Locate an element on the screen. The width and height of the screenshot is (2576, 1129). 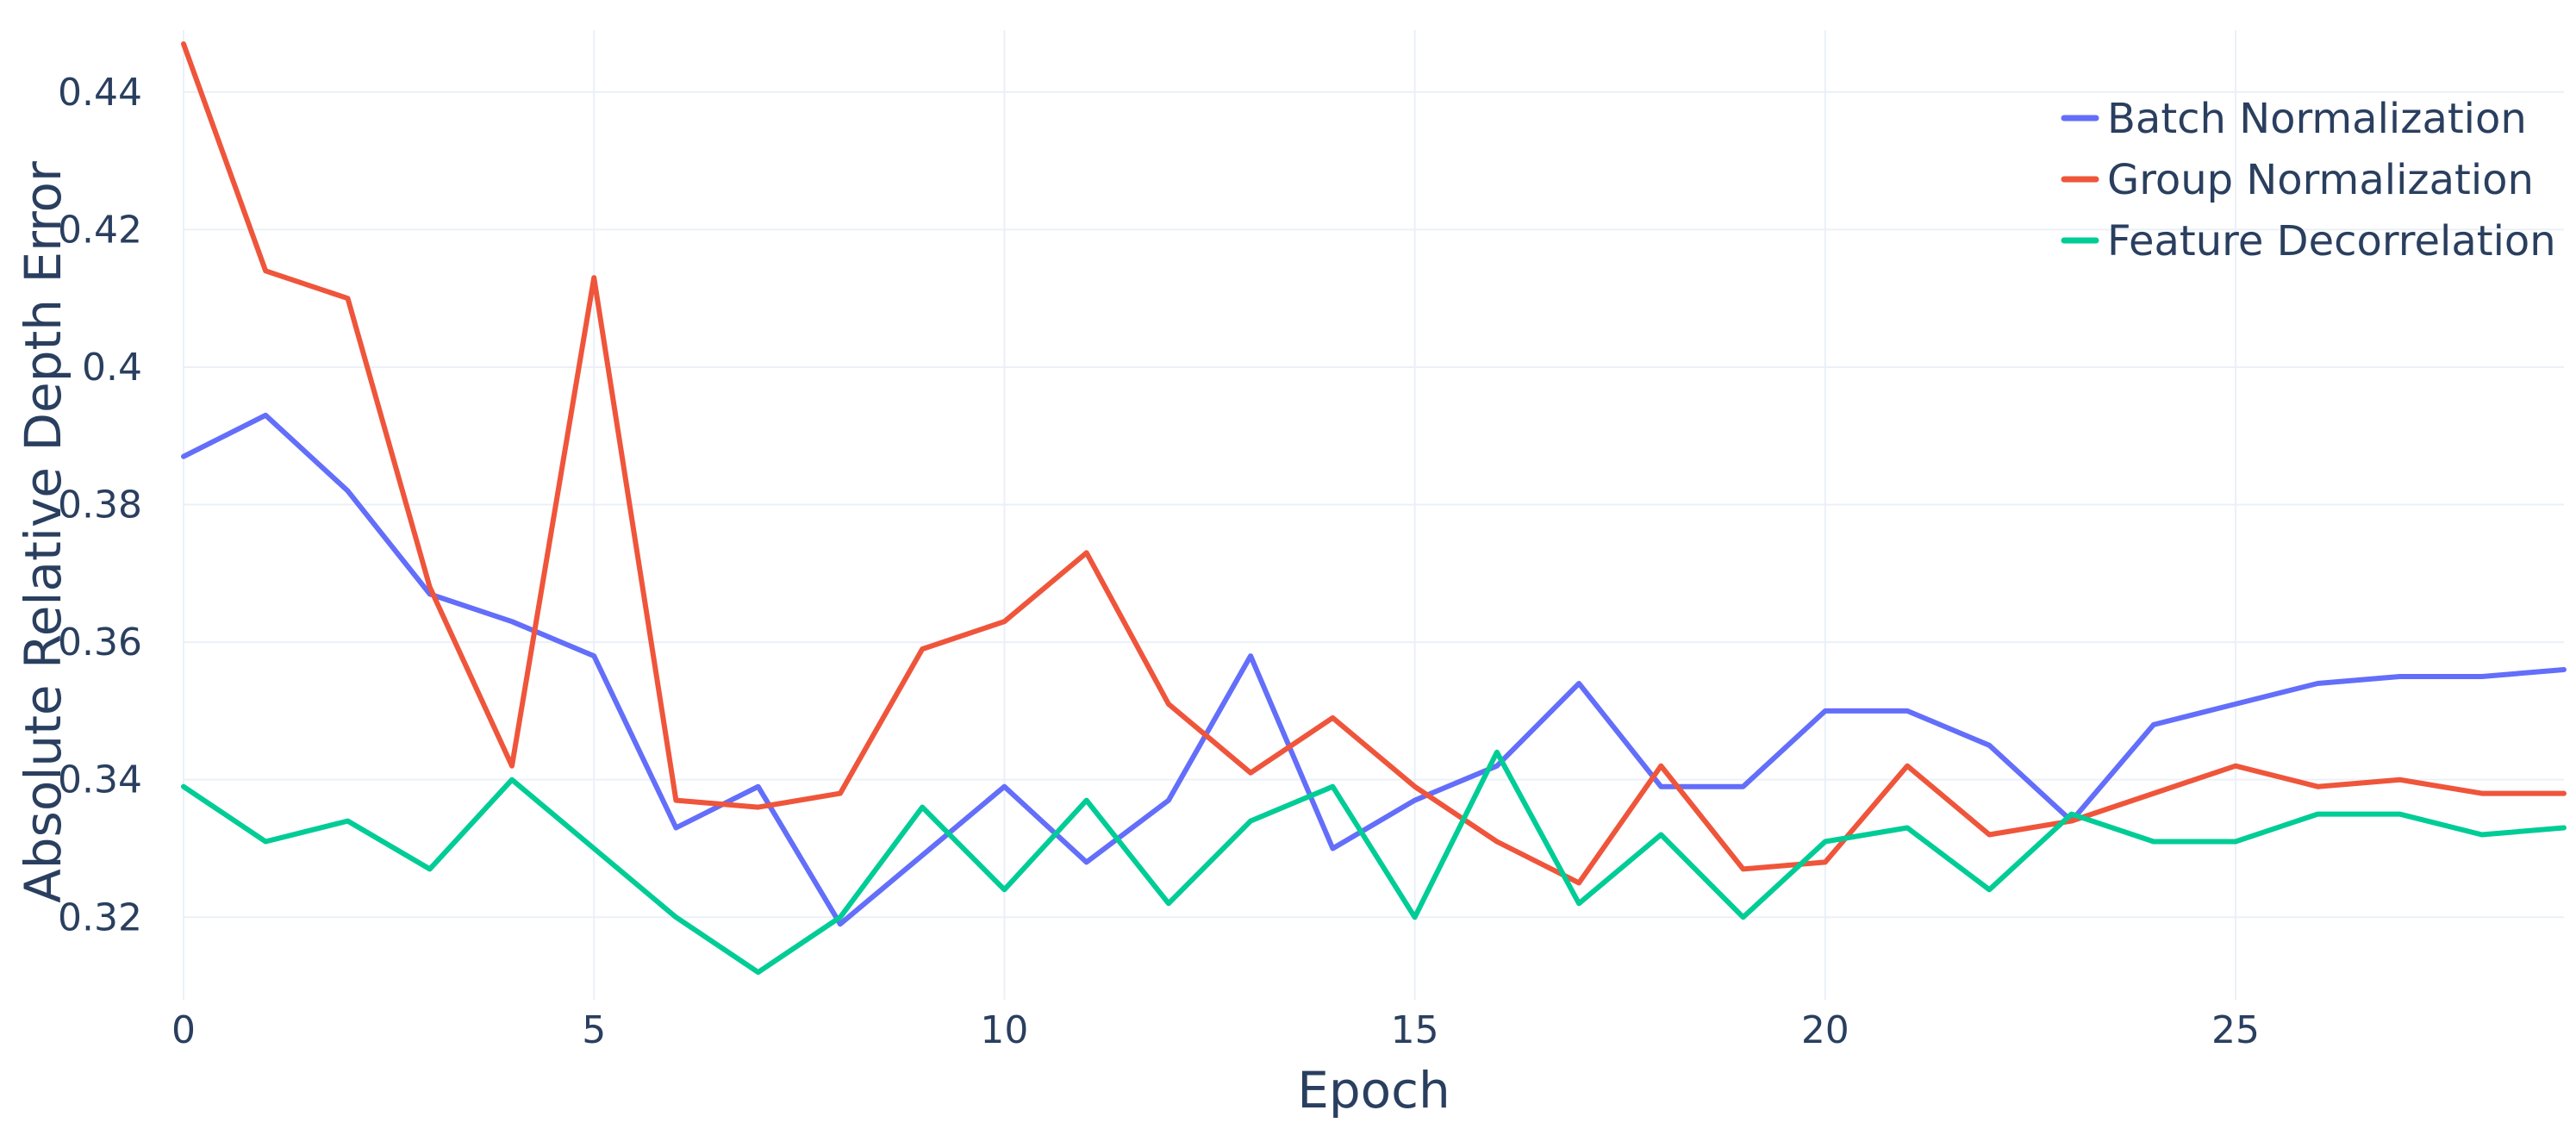
x-tick-label: 0 is located at coordinates (184, 1030).